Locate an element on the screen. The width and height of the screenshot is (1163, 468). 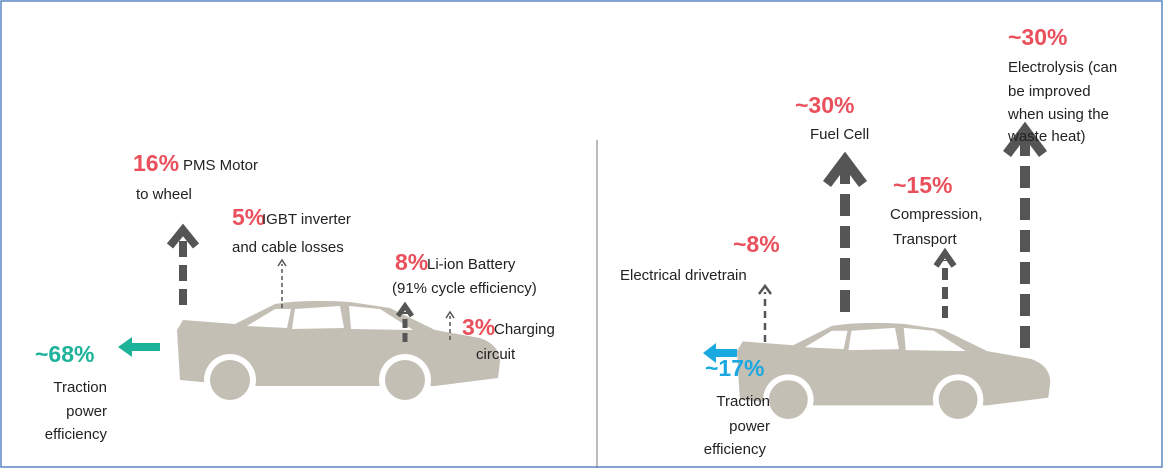
loss-label: Electrical drivetrain is located at coordinates (683, 275).